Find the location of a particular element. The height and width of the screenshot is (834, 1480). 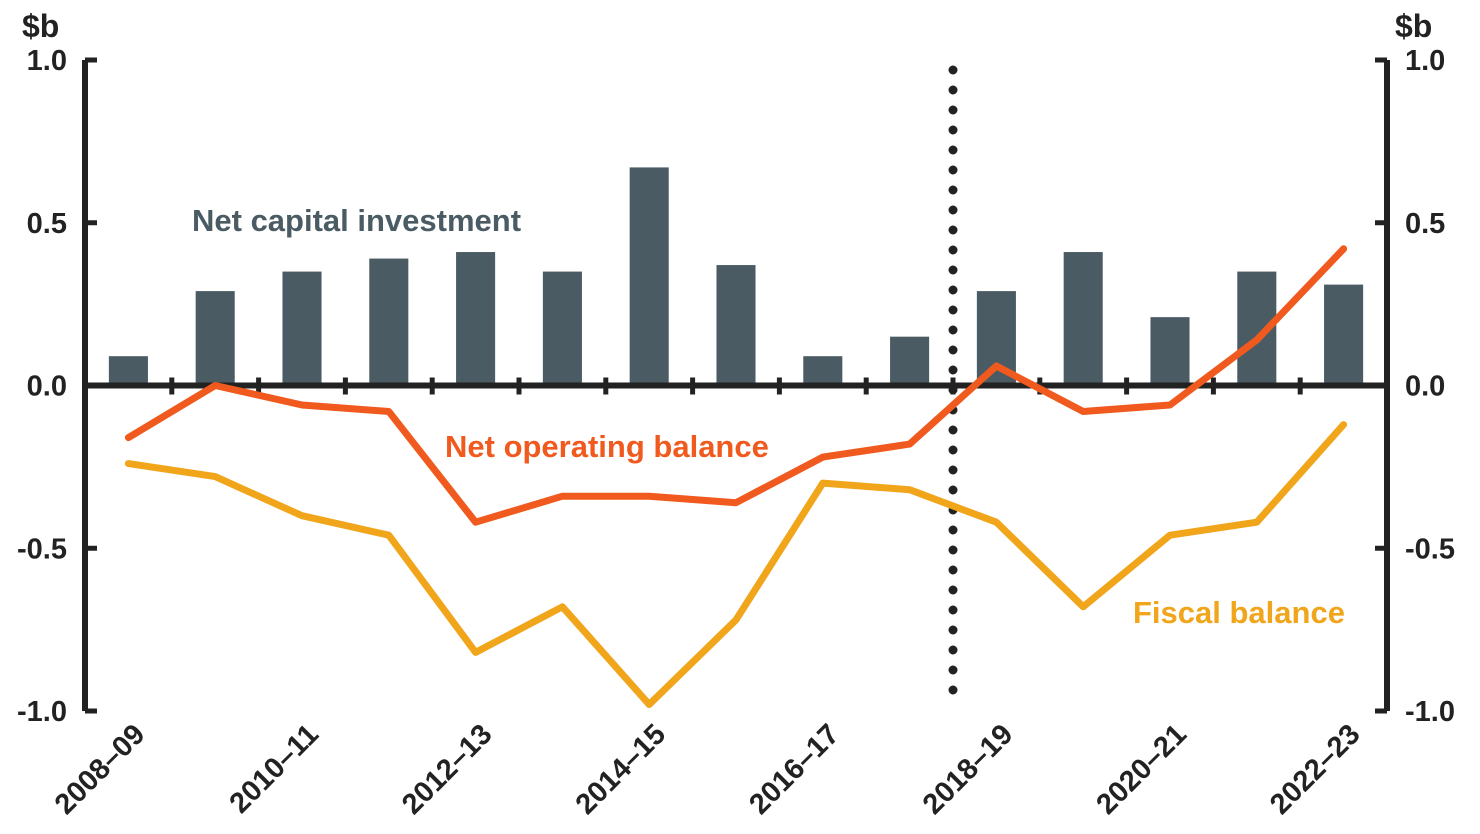

x-label-2016–17: 2016–17 is located at coordinates (794, 769).